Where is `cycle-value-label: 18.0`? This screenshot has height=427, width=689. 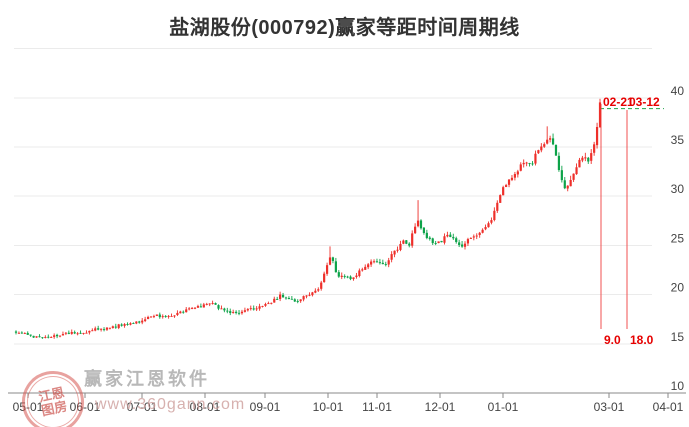 cycle-value-label: 18.0 is located at coordinates (642, 340).